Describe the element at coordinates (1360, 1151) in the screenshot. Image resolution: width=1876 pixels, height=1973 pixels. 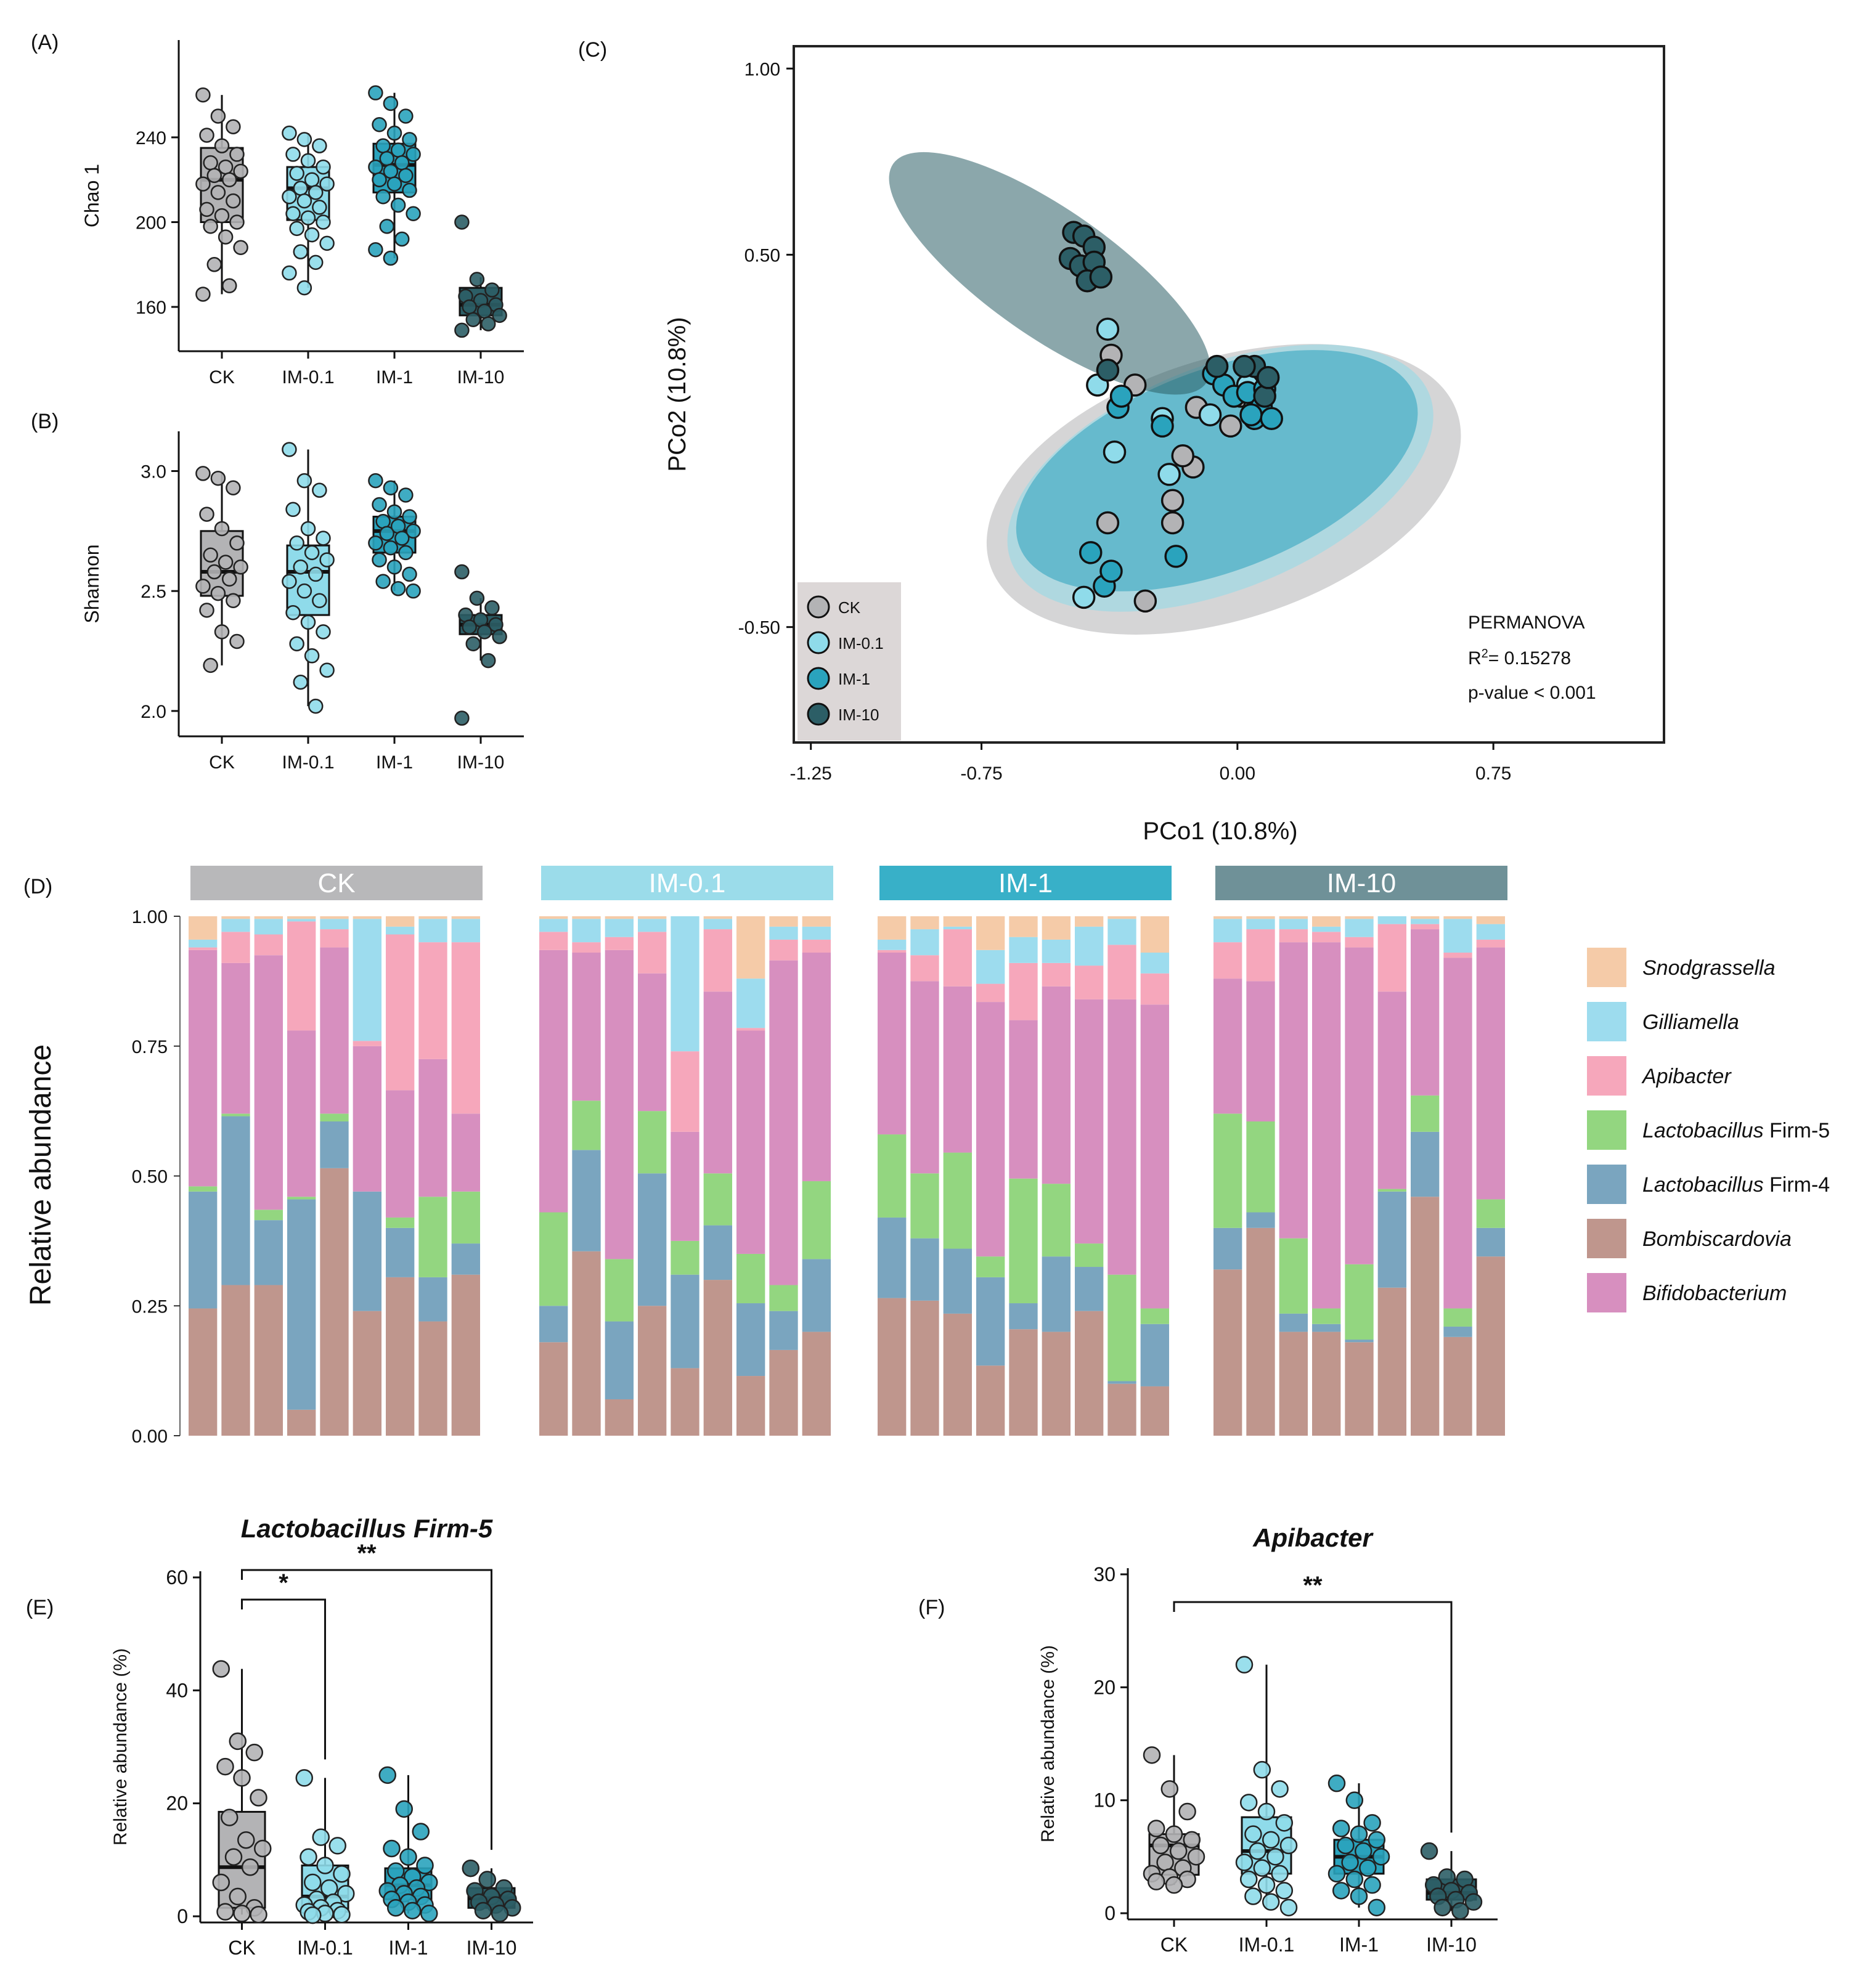
I see `facet-IM-10: IM-10` at that location.